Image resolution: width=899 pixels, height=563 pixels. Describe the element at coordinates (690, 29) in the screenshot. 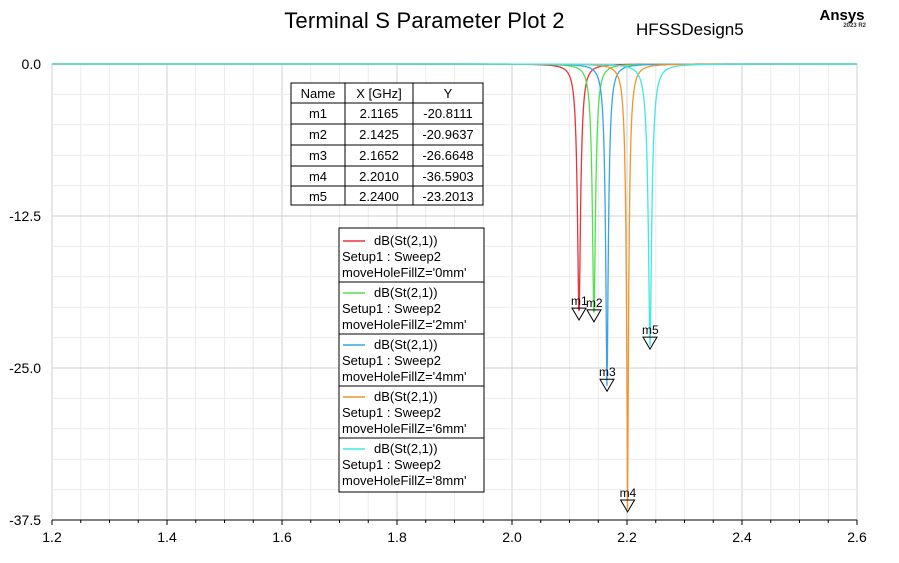

I see `design-name: HFSSDesign5` at that location.